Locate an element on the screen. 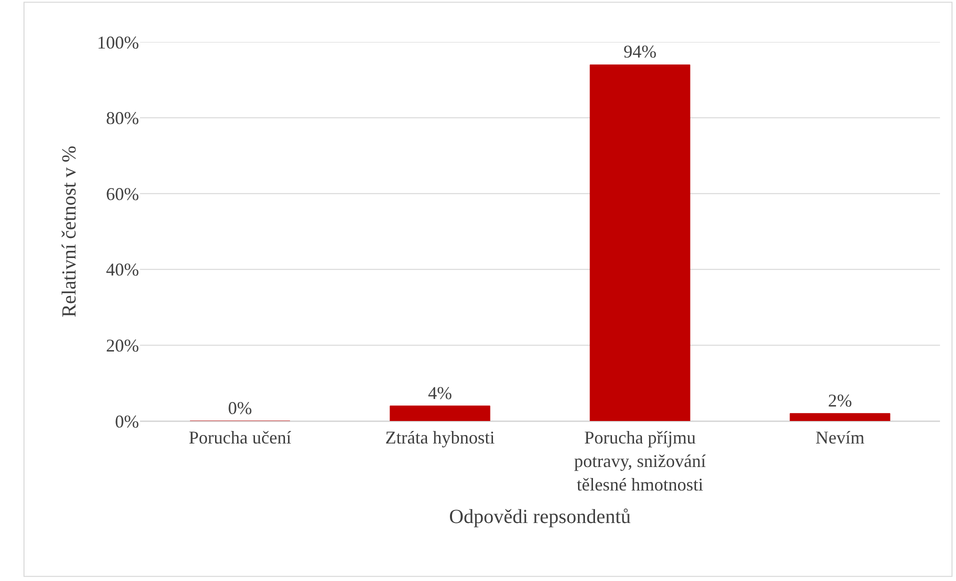 This screenshot has width=956, height=581. y-tick-label: 0% is located at coordinates (127, 421).